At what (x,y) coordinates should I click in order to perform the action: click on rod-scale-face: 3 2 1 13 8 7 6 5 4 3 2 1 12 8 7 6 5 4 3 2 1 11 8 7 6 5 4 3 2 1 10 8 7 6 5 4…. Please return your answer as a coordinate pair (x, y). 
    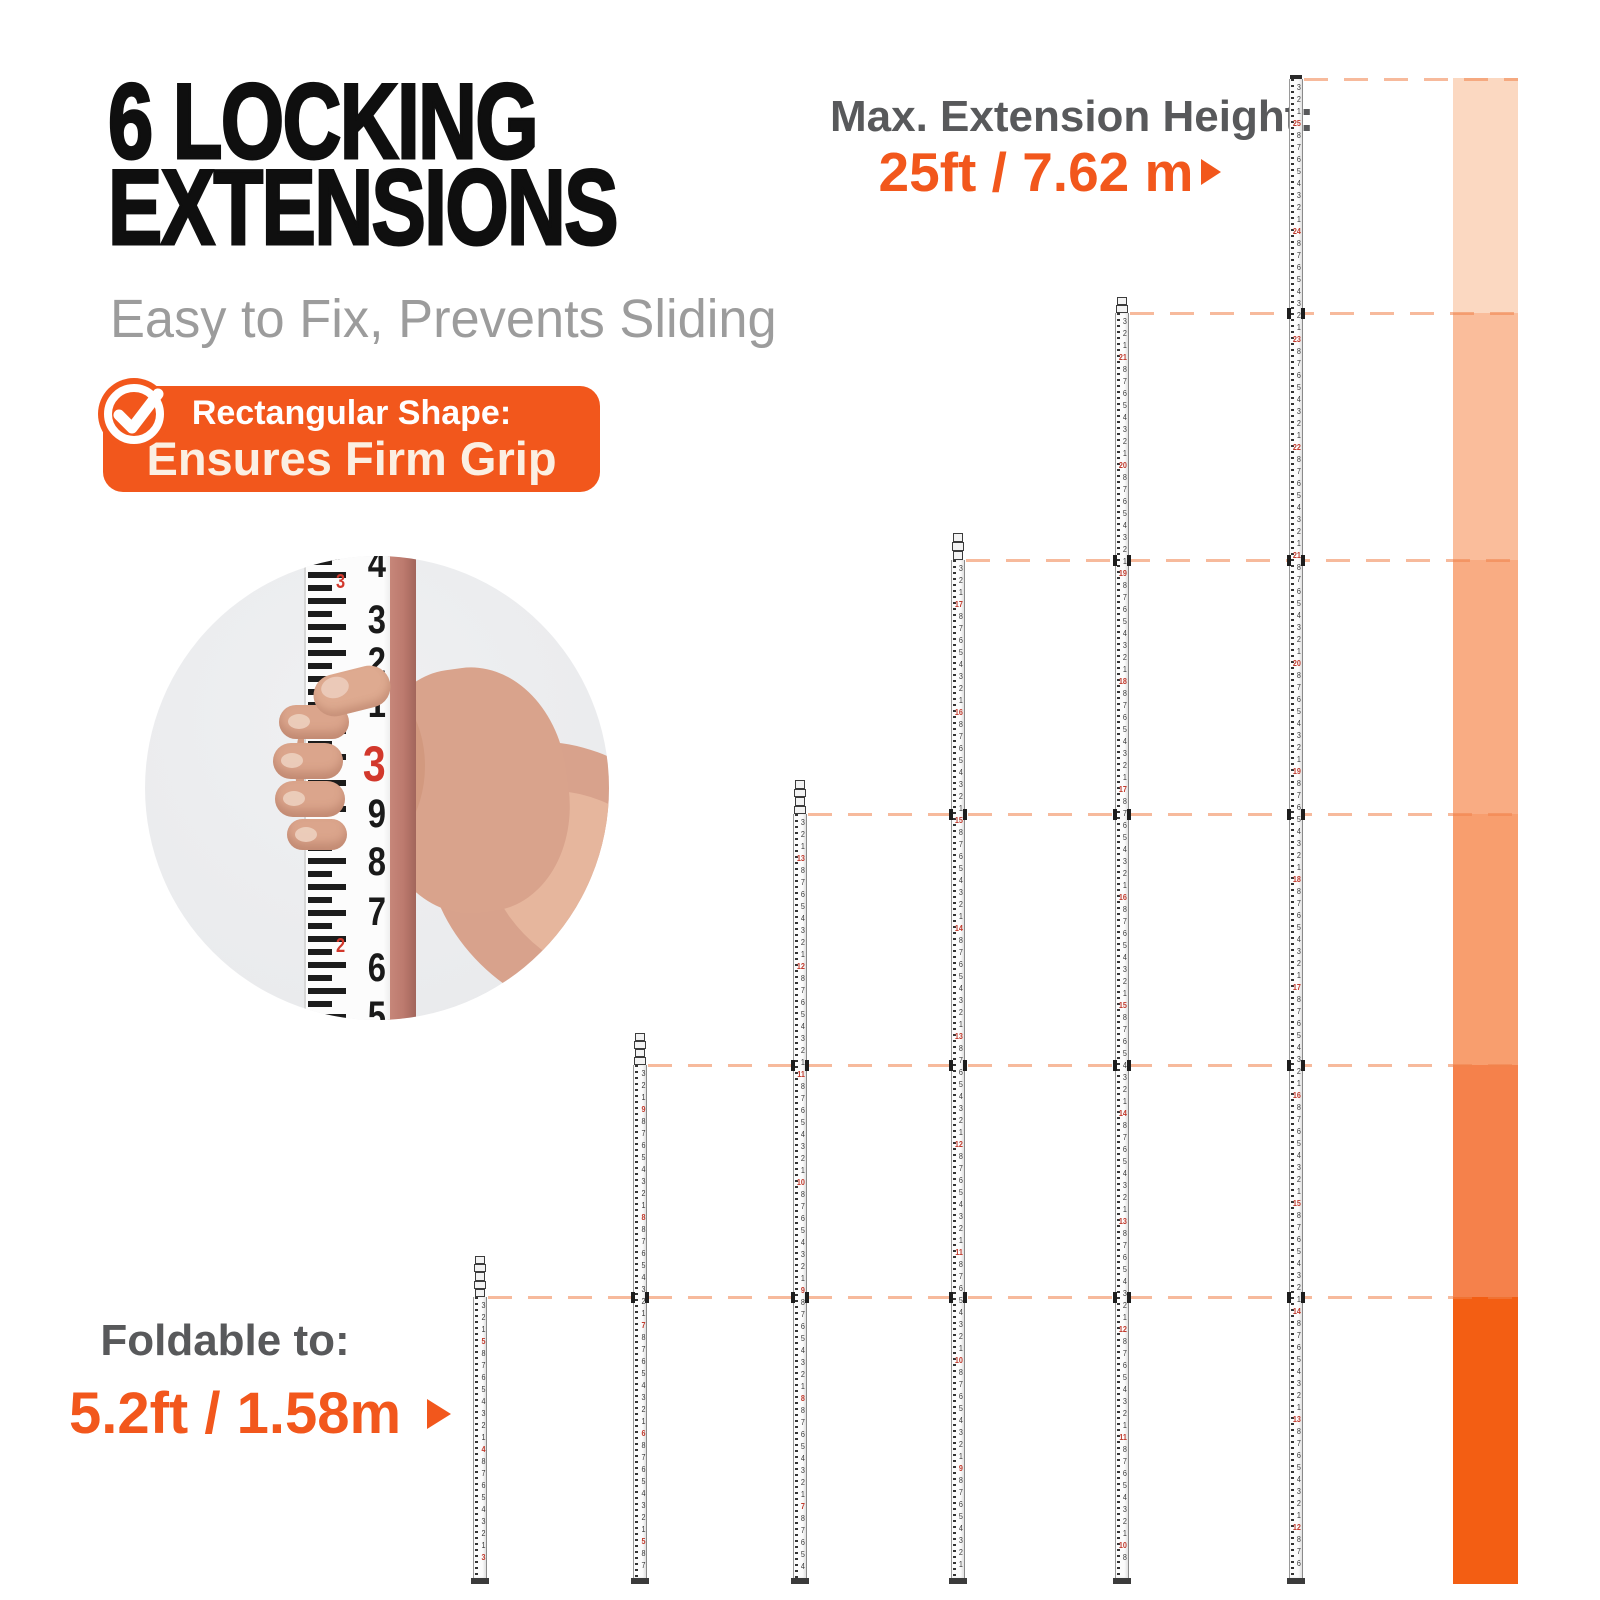
    Looking at the image, I should click on (800, 1196).